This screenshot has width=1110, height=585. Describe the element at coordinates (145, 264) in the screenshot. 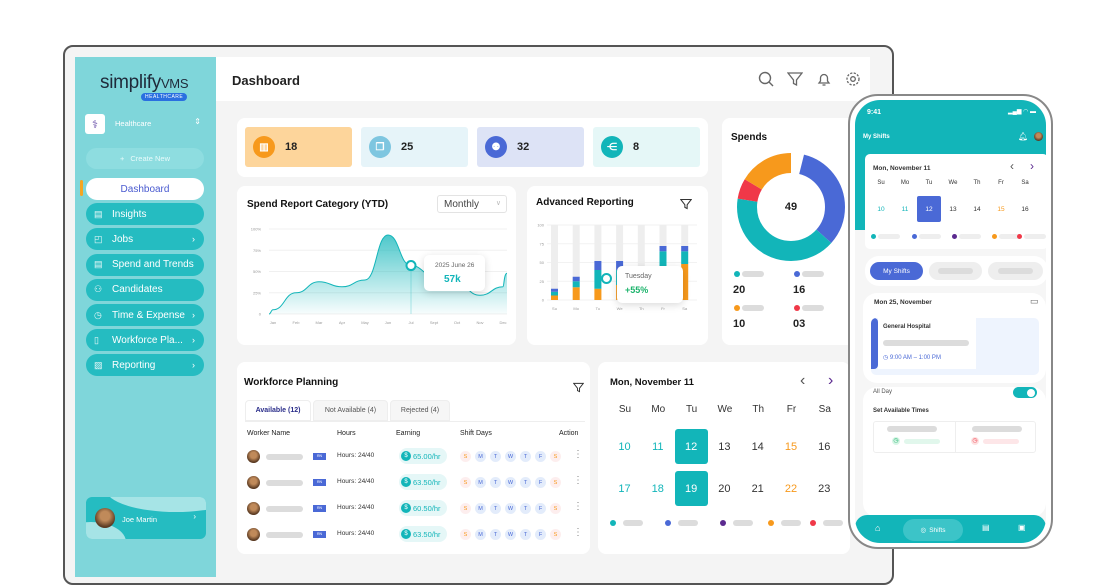

I see `sidebar-item-spend-and-trends: ▤ Spend and Trends` at that location.